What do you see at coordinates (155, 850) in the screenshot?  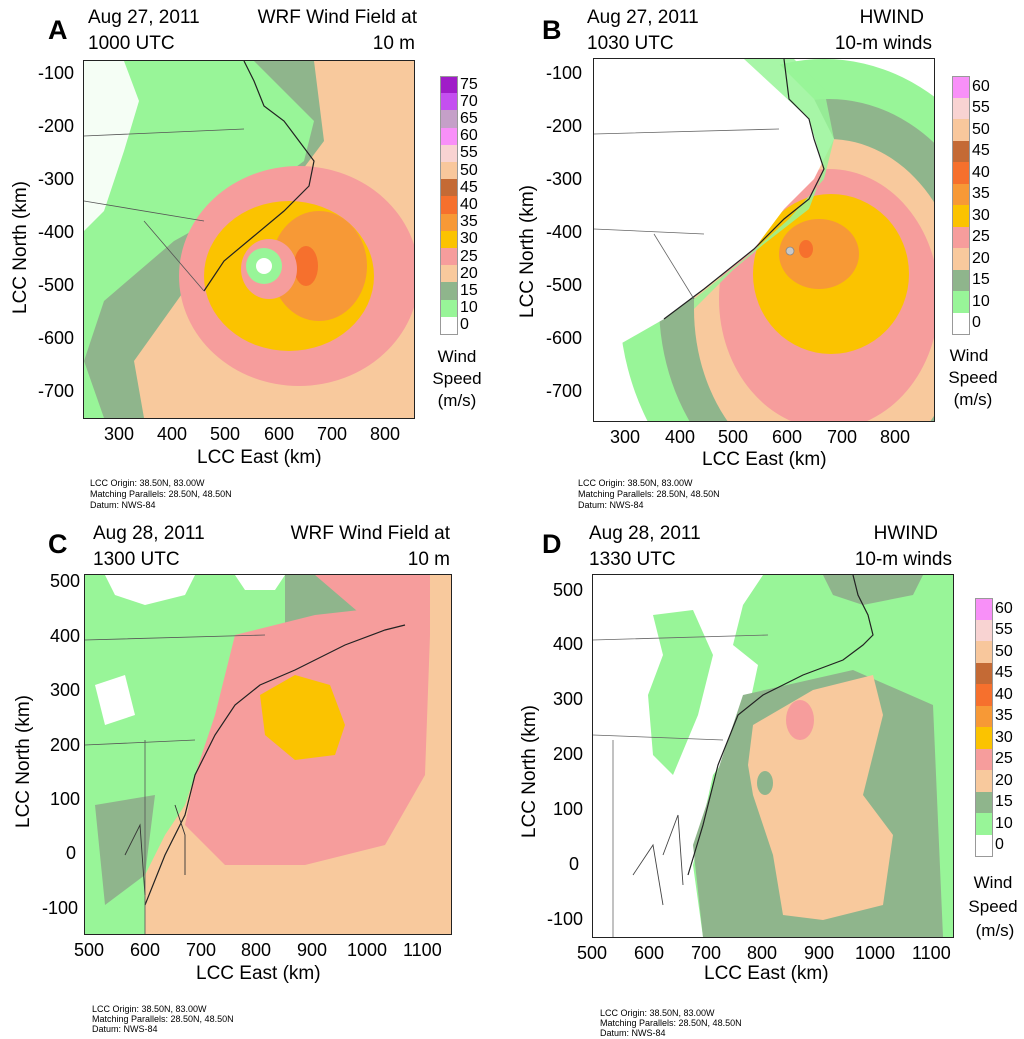 I see `bay-coastline` at bounding box center [155, 850].